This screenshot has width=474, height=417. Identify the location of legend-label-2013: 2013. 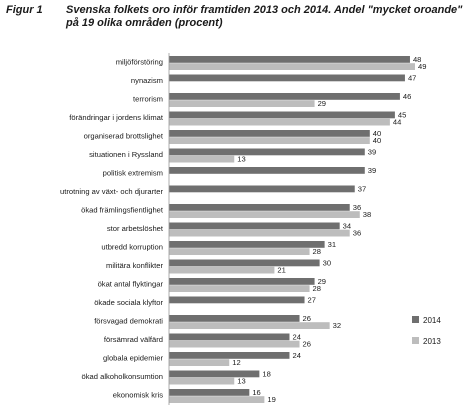
(432, 341).